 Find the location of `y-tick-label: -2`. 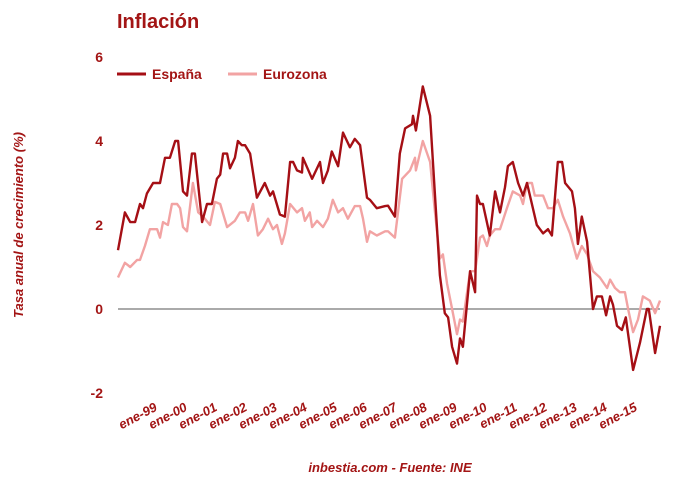

y-tick-label: -2 is located at coordinates (97, 393).